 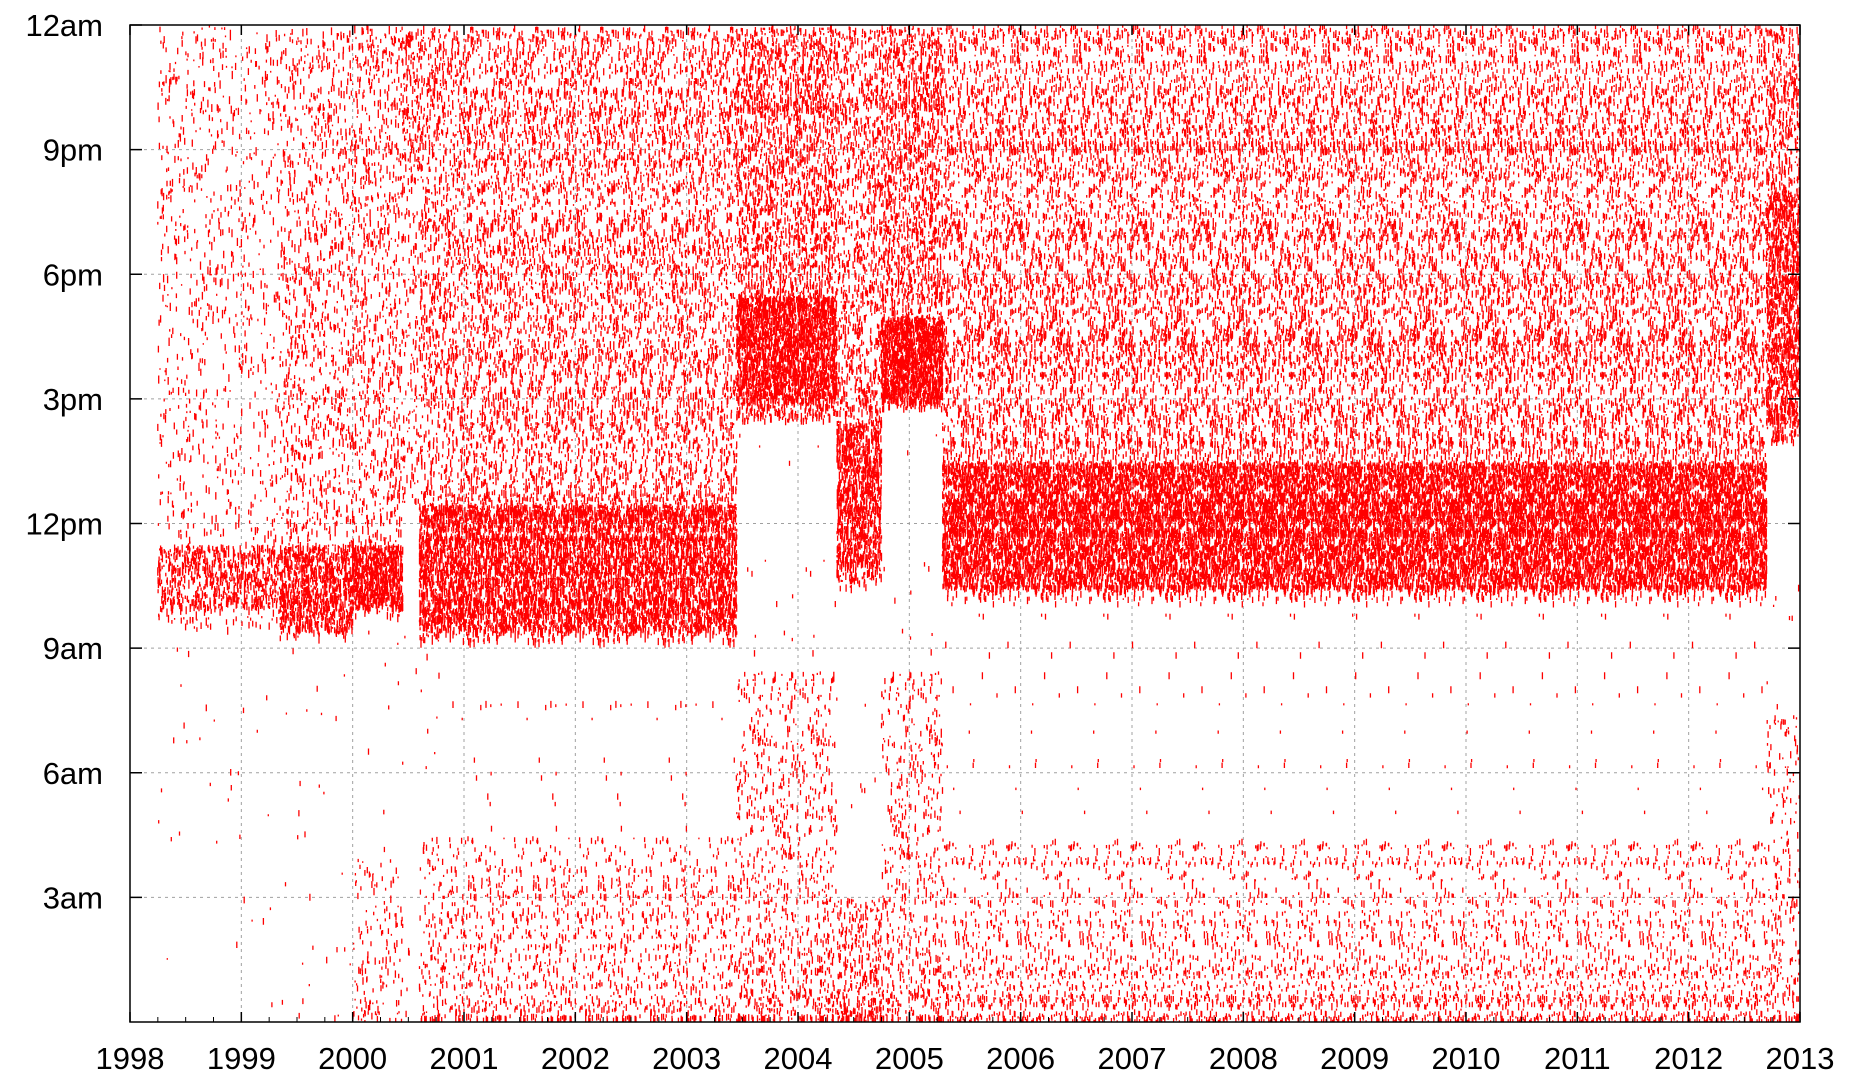 I want to click on x-tick-label-2011: 2011, so click(x=1577, y=1058).